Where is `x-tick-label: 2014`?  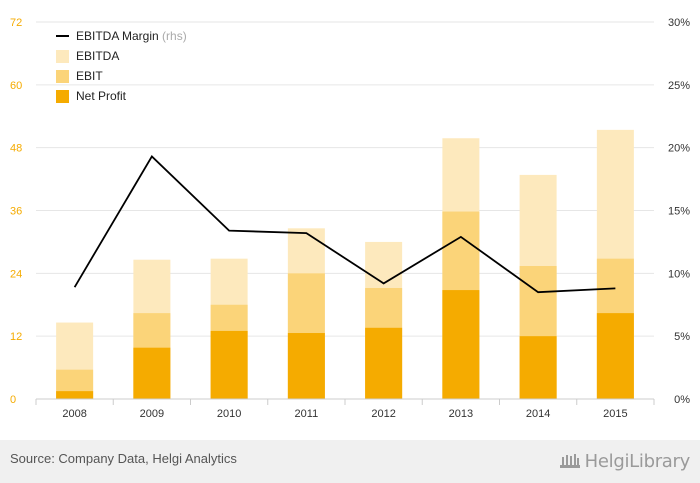 x-tick-label: 2014 is located at coordinates (538, 414).